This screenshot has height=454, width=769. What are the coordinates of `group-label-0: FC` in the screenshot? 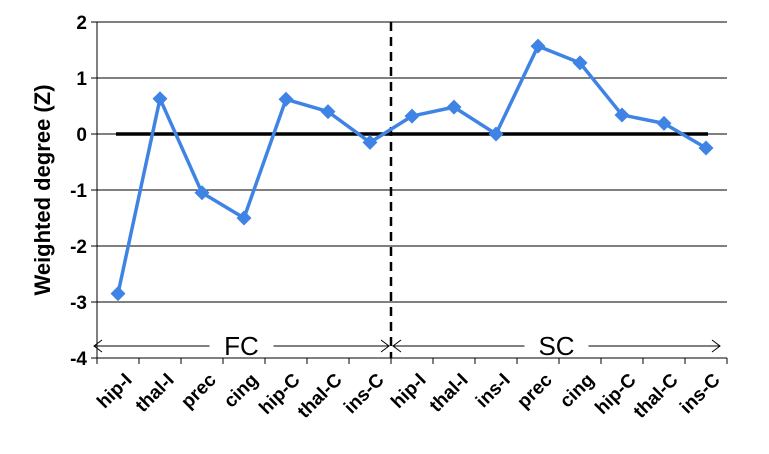 It's located at (241, 346).